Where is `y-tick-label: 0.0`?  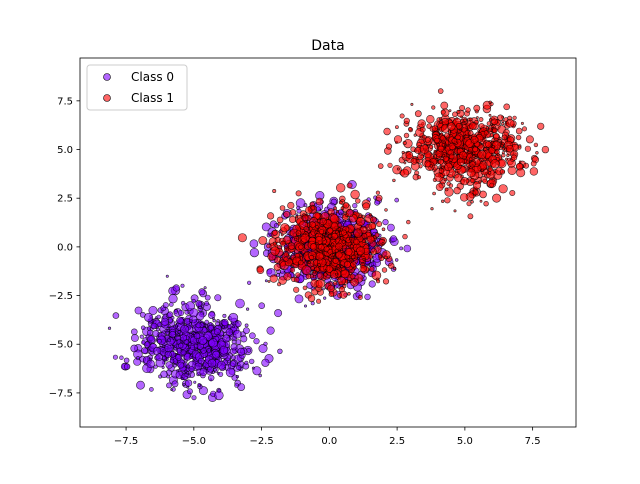
y-tick-label: 0.0 is located at coordinates (65, 247).